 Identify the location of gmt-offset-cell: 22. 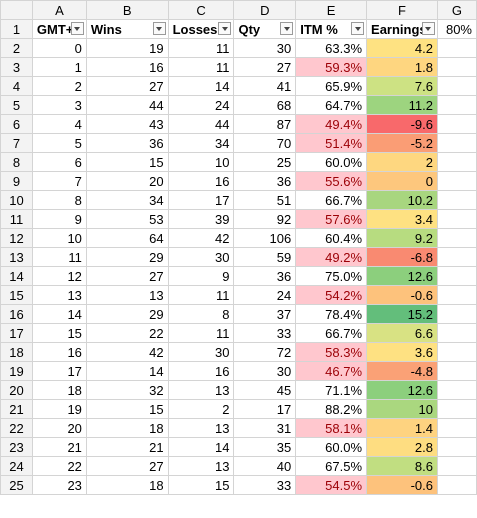
(59, 466).